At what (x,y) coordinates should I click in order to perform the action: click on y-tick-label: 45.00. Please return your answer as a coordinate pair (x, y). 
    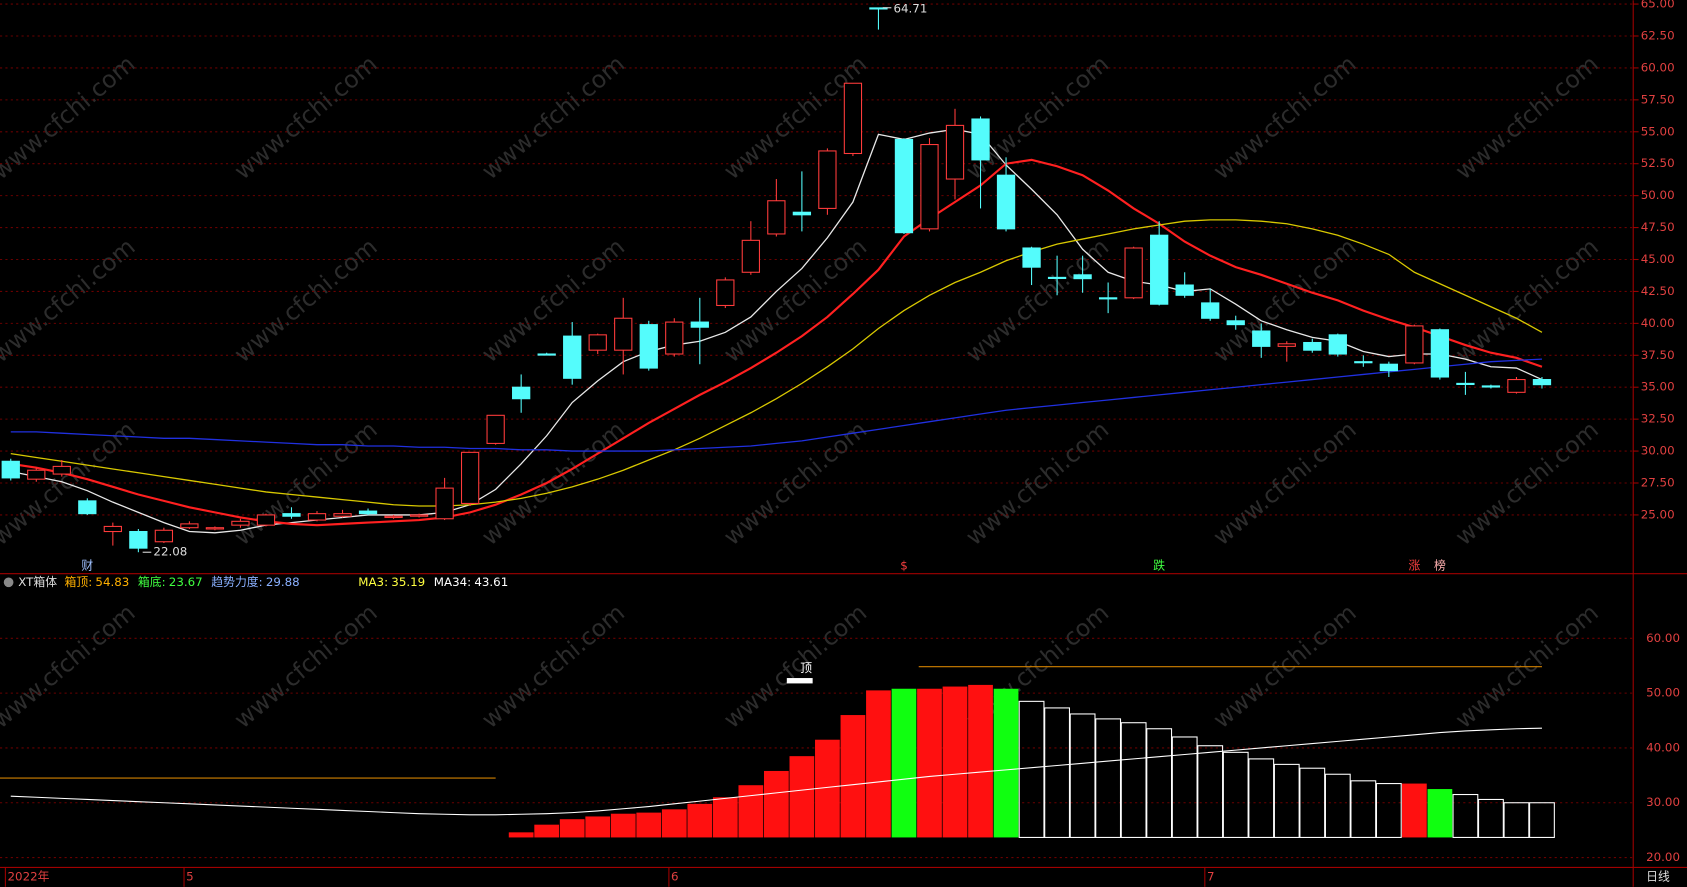
    Looking at the image, I should click on (1658, 259).